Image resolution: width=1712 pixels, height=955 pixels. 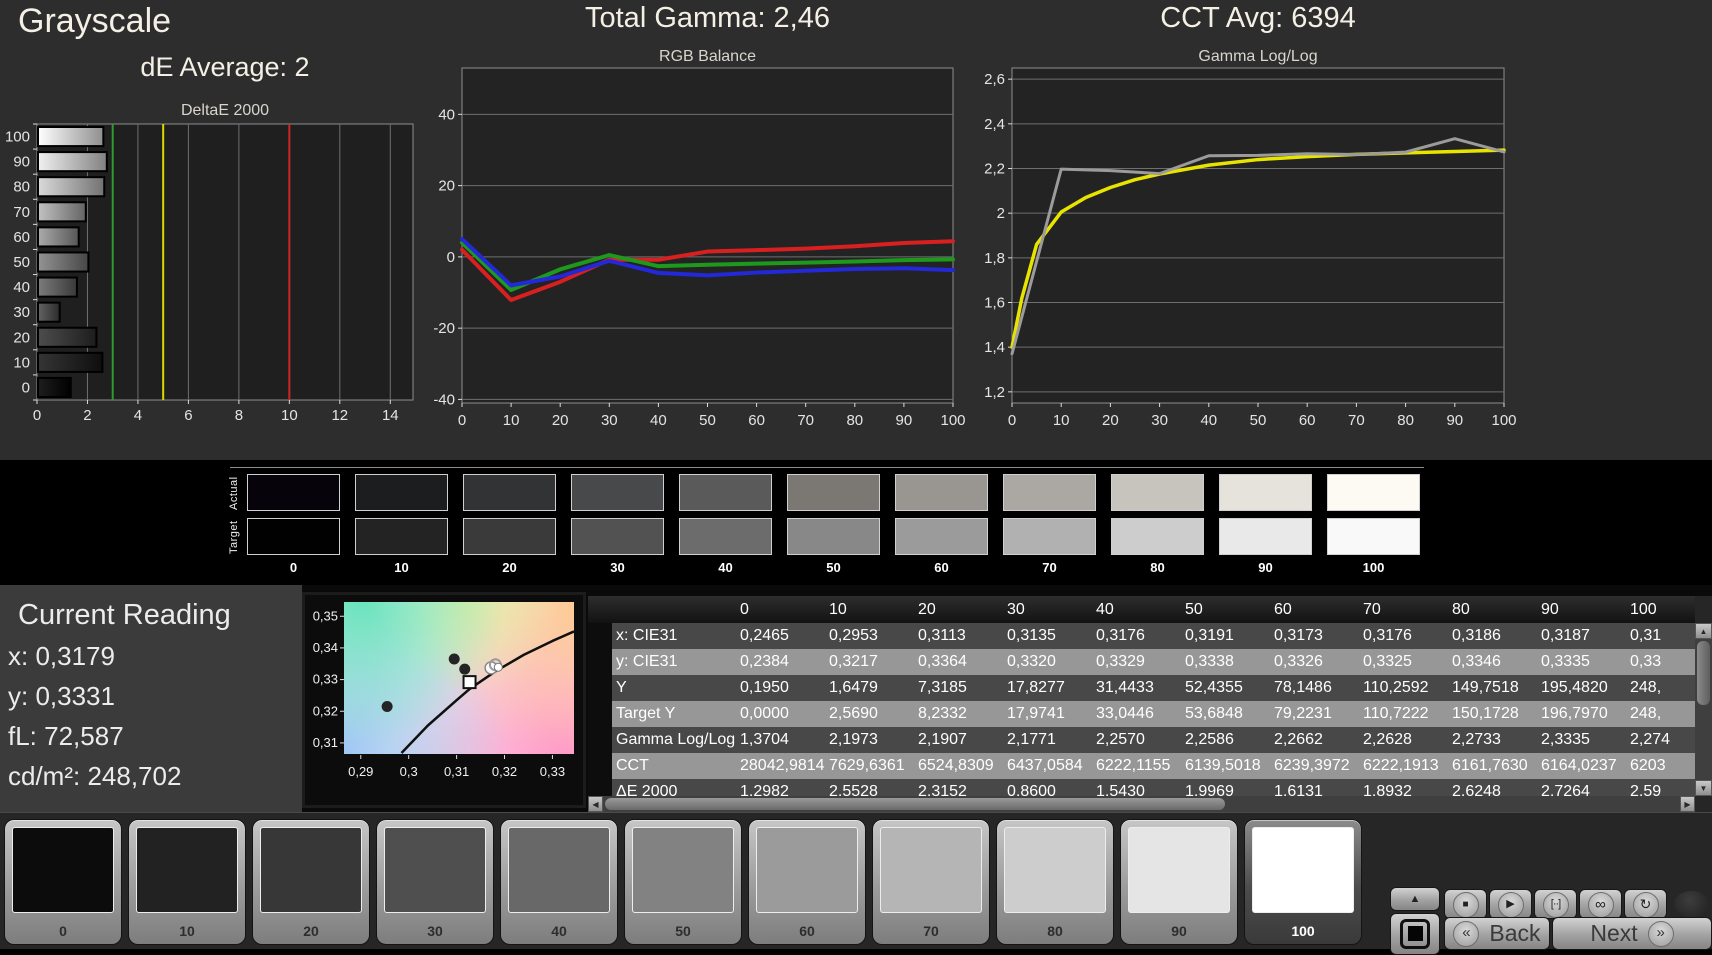 What do you see at coordinates (1209, 661) in the screenshot?
I see `table-cell: 0,3338` at bounding box center [1209, 661].